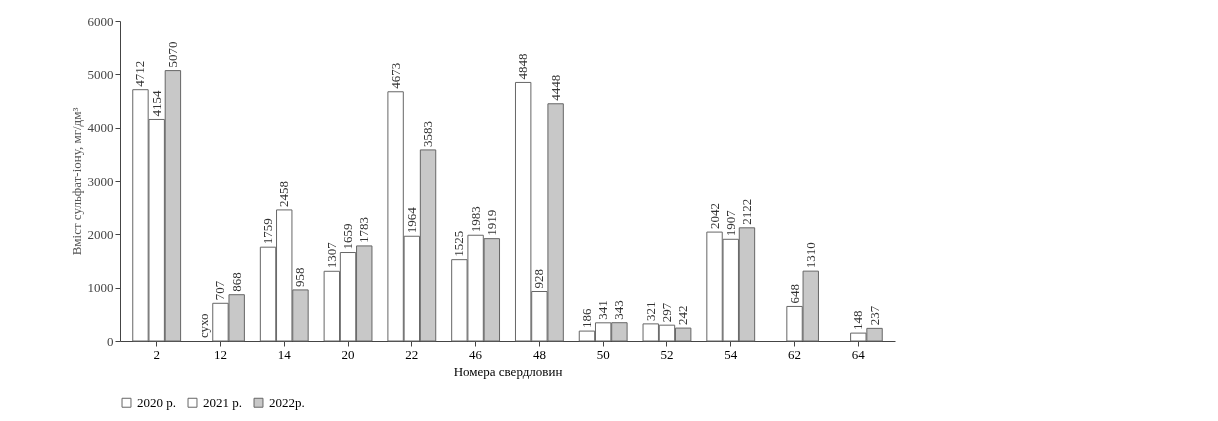 The width and height of the screenshot is (1218, 421). Describe the element at coordinates (364, 229) in the screenshot. I see `data-label: 1783` at that location.